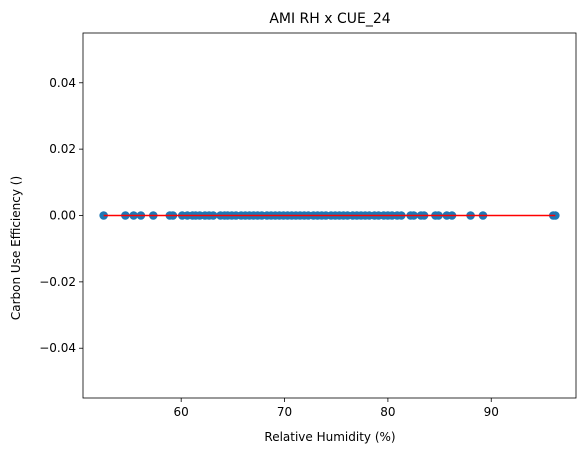  I want to click on chart-title: AMI RH x CUE_24, so click(329, 19).